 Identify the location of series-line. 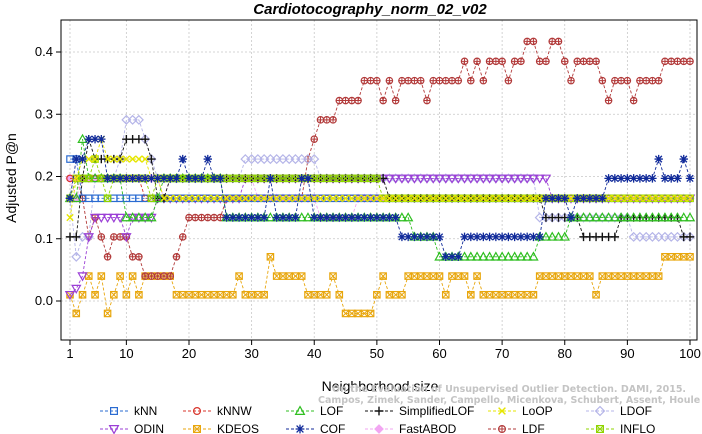
(379, 285).